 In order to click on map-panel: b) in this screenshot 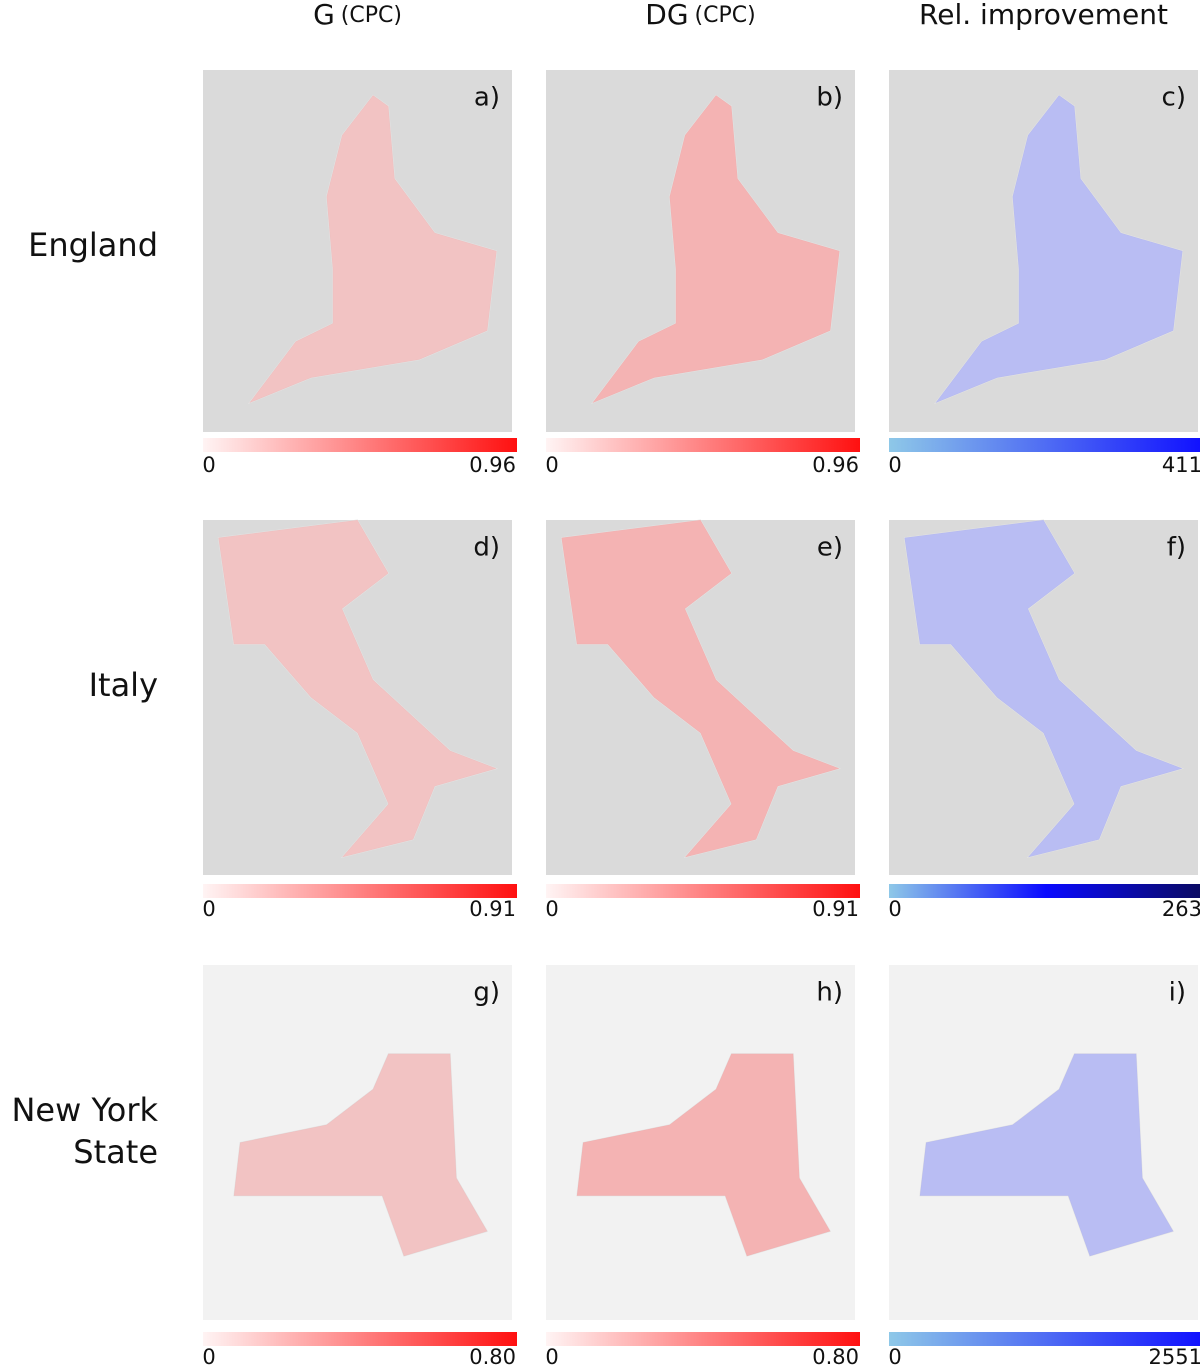, I will do `click(700, 251)`.